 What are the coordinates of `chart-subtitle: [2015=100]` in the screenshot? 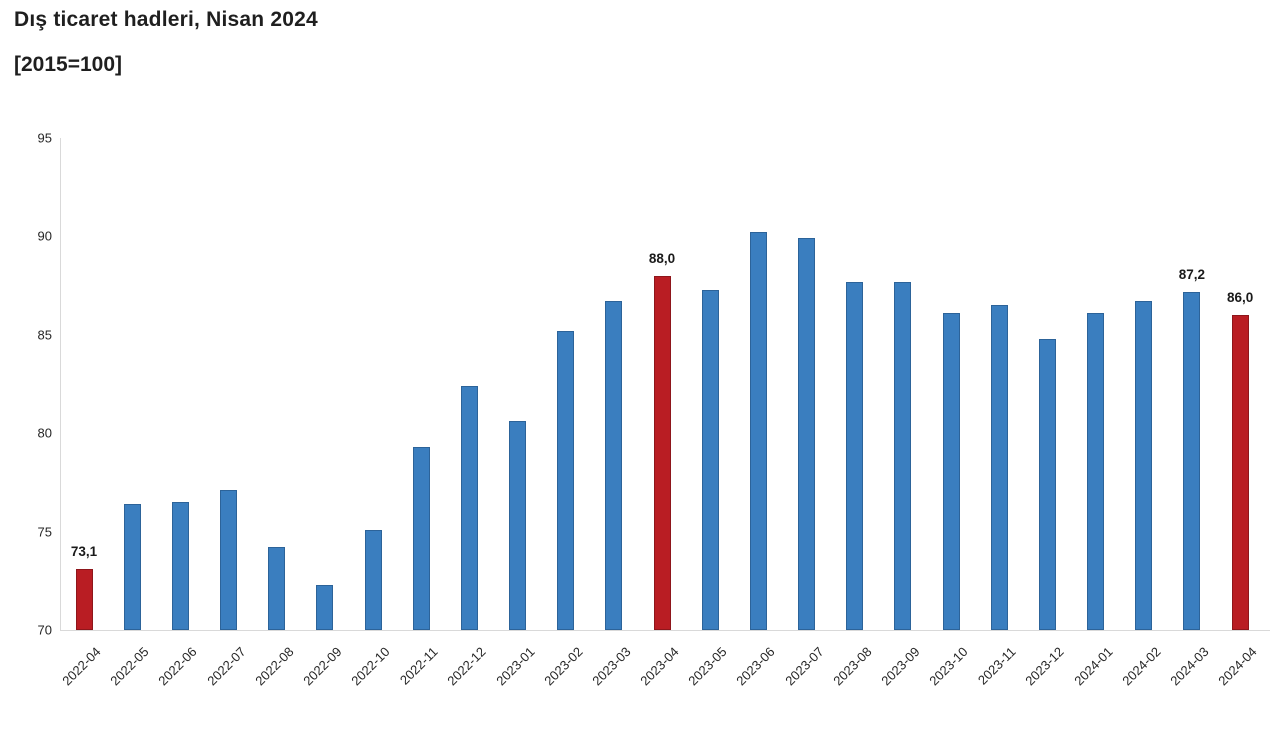 It's located at (68, 64).